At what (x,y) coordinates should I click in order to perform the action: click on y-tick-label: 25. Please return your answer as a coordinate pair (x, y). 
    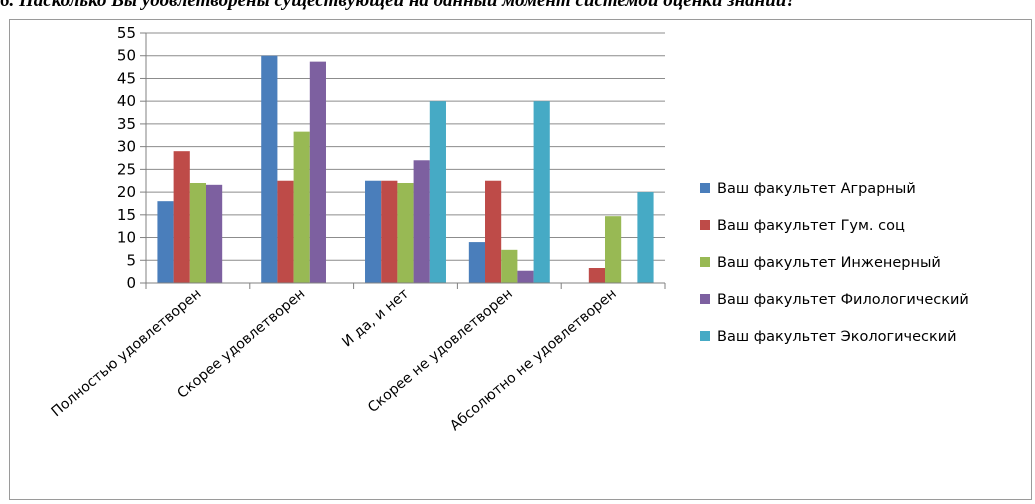
    Looking at the image, I should click on (126, 169).